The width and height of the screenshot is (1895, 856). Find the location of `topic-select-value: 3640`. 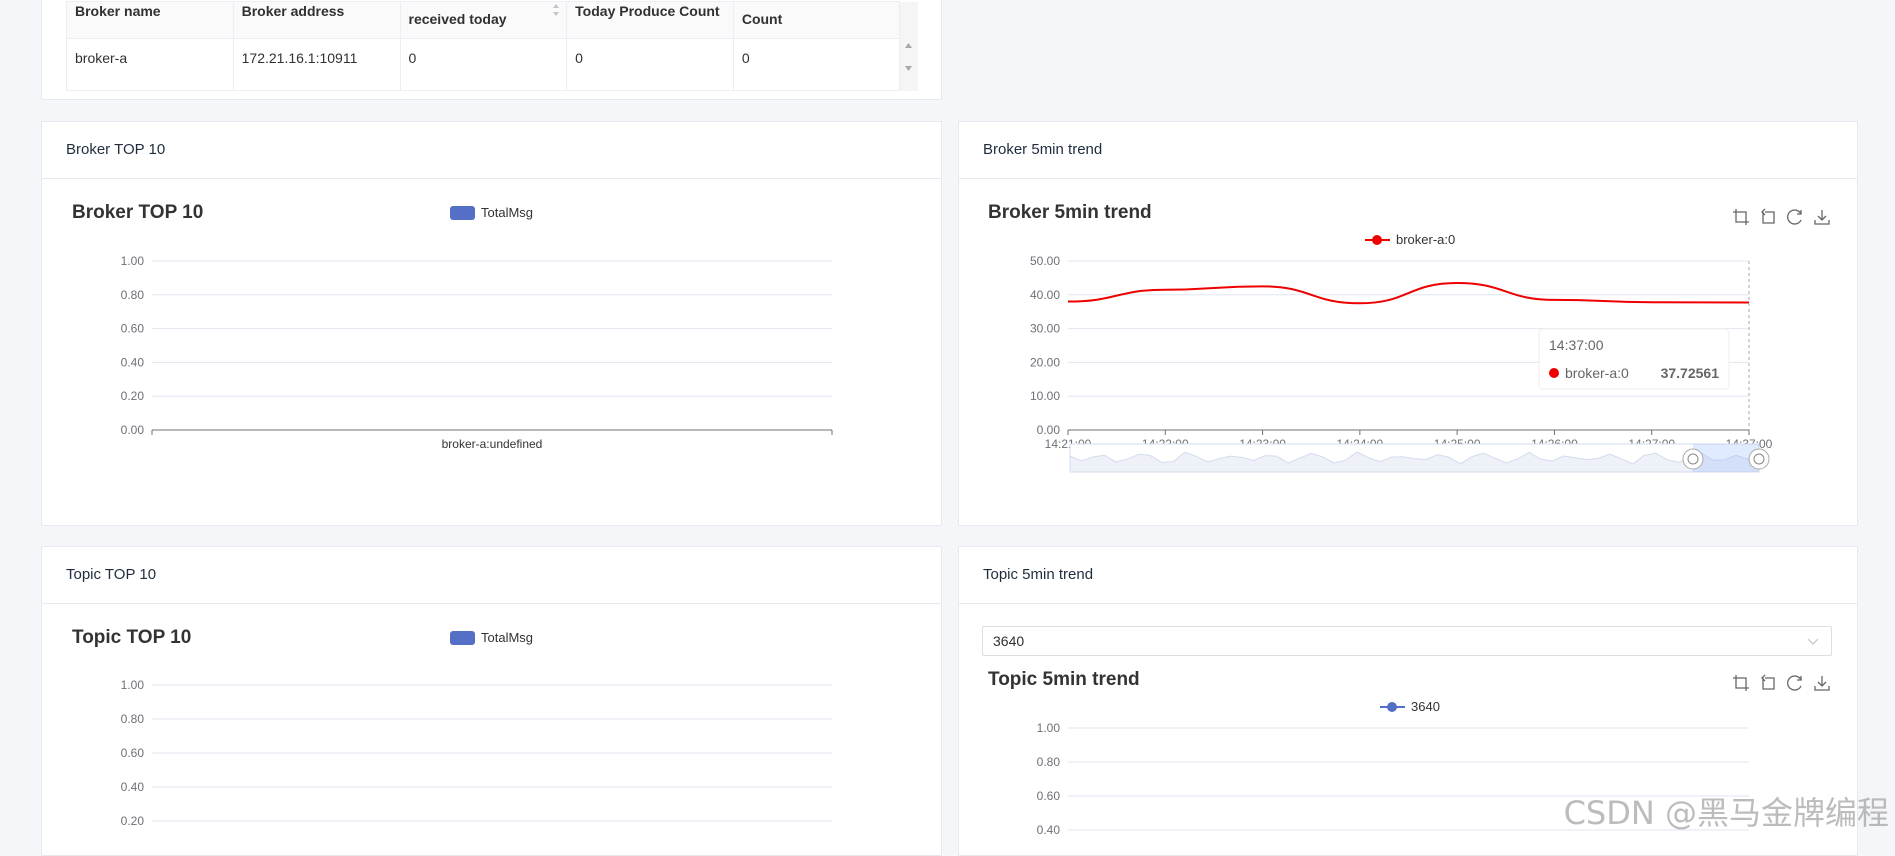

topic-select-value: 3640 is located at coordinates (1009, 641).